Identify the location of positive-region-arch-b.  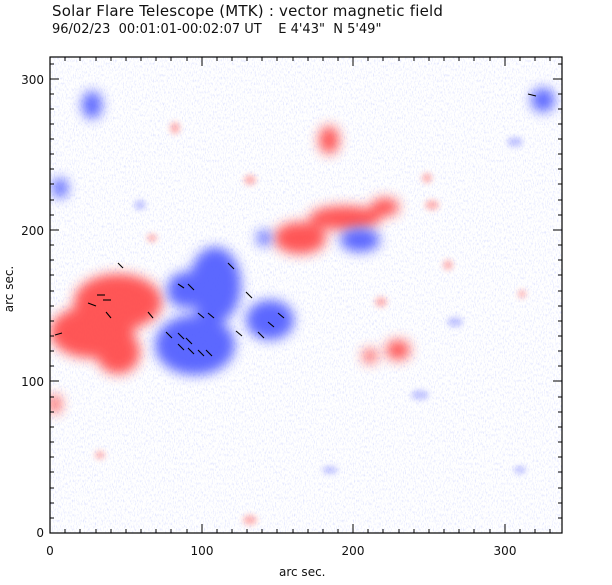
(345, 218).